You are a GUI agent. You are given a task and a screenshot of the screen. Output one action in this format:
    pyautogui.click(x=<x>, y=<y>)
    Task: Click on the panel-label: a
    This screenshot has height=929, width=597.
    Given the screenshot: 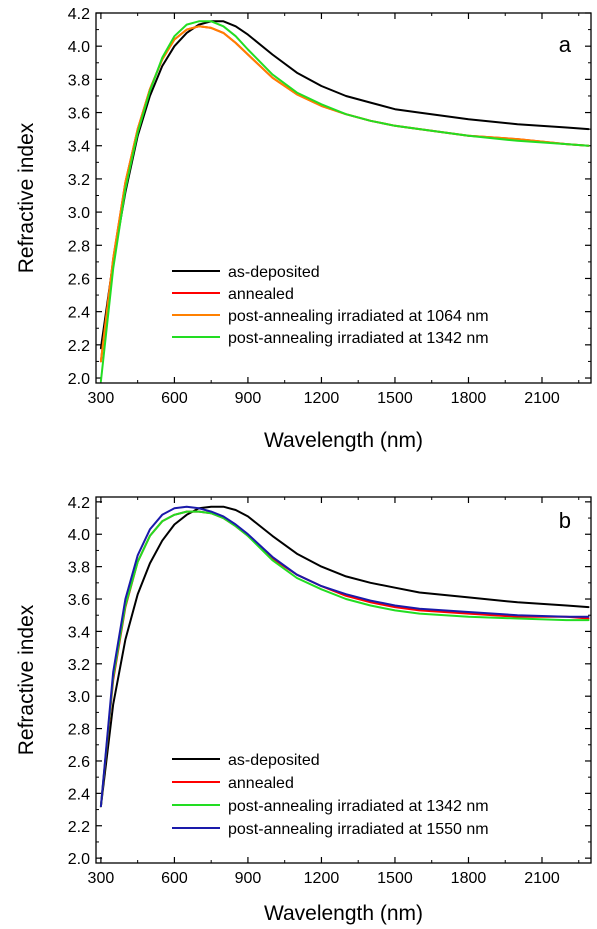 What is the action you would take?
    pyautogui.click(x=565, y=44)
    